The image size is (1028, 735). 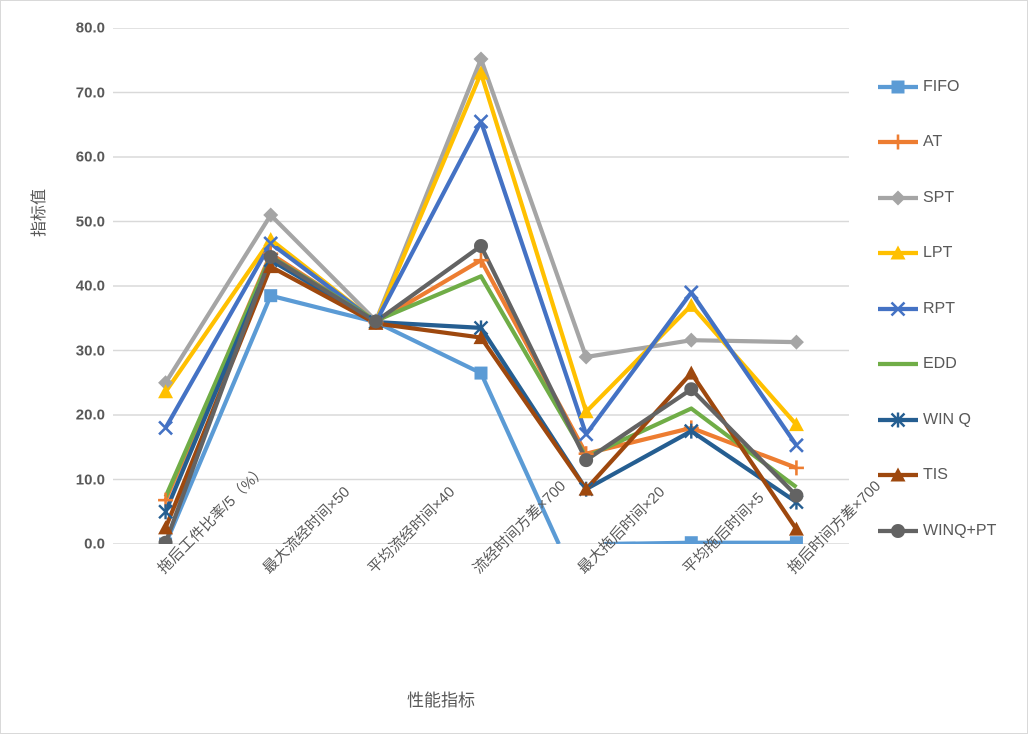 I want to click on legend-label: WINQ+PT, so click(x=960, y=530).